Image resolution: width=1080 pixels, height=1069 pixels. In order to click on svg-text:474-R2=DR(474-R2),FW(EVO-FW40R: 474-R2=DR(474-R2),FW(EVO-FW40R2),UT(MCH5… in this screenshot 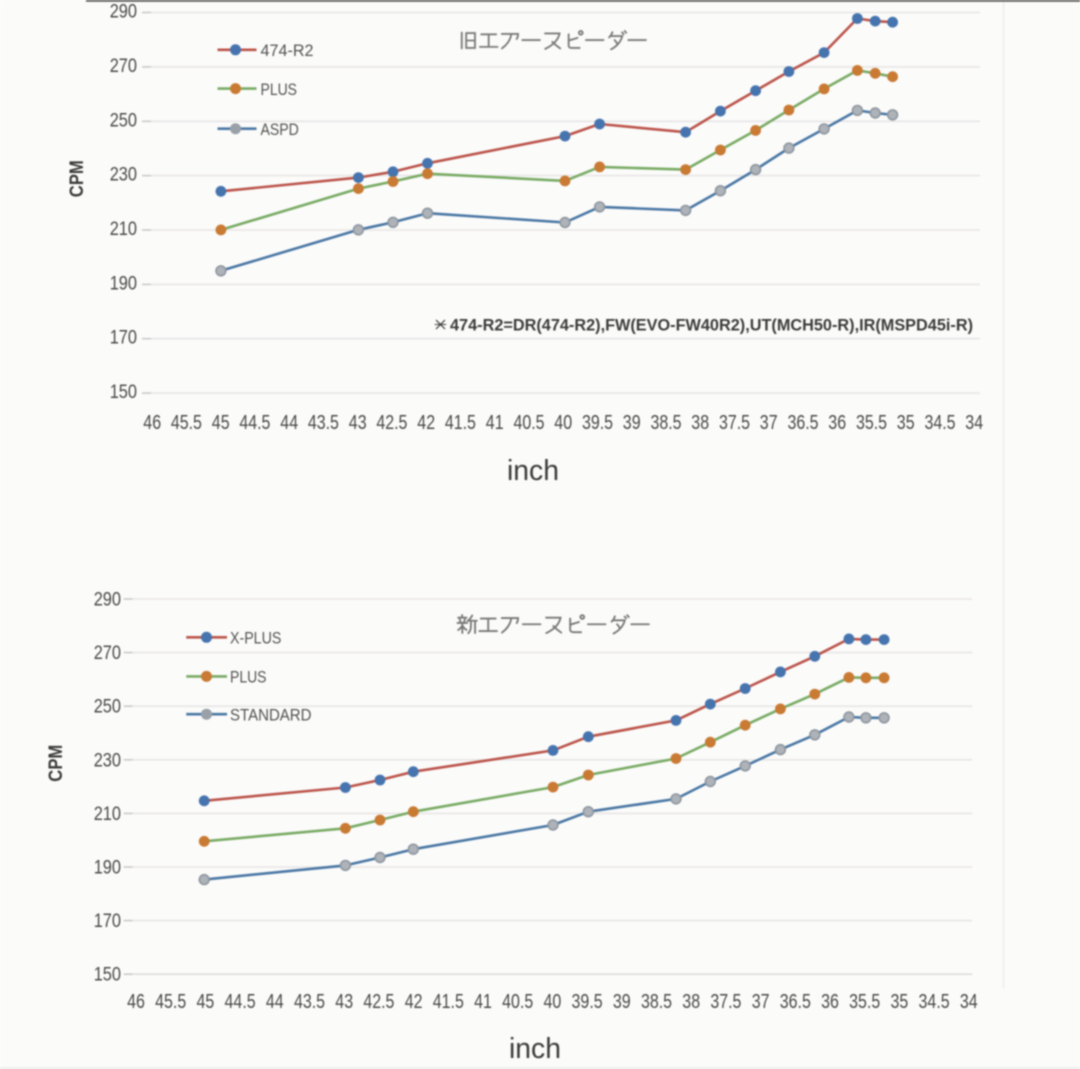, I will do `click(711, 325)`.